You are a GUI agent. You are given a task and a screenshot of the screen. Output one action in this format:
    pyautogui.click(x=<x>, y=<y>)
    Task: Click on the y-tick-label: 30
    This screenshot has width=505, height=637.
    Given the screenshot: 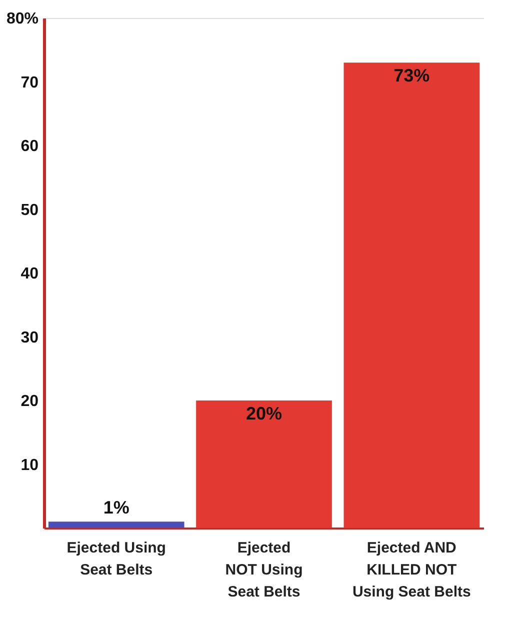 What is the action you would take?
    pyautogui.click(x=29, y=337)
    